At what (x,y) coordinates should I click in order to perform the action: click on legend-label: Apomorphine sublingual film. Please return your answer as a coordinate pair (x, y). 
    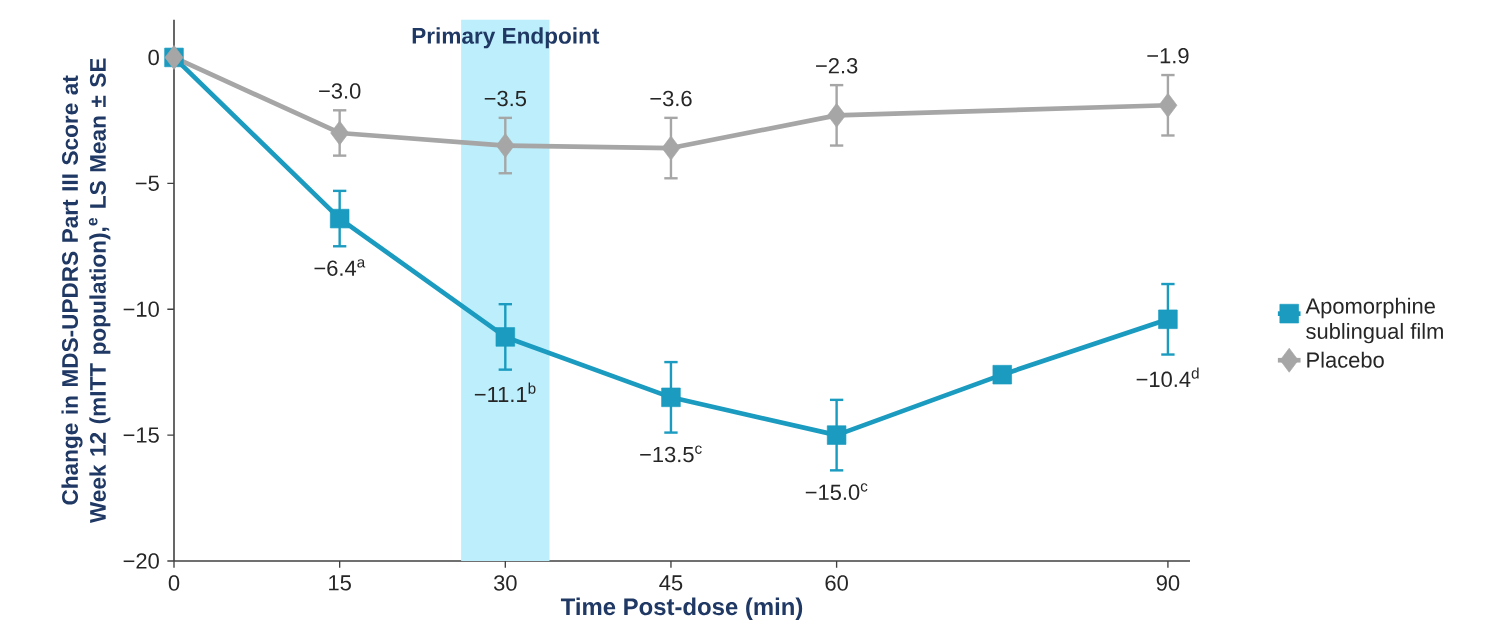
    Looking at the image, I should click on (1374, 320).